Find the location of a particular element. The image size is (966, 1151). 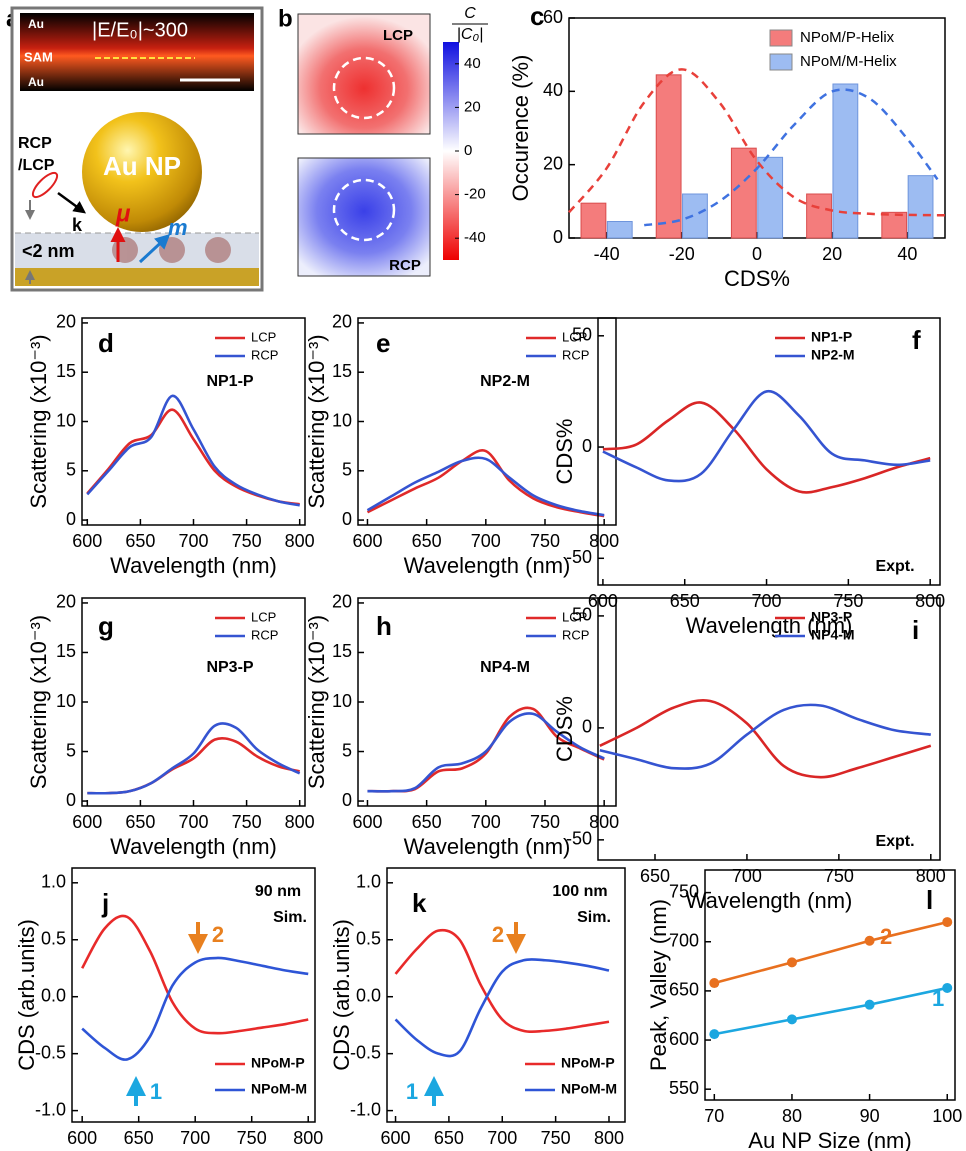

panel-b: b LCP RCP C |C₀| is located at coordinates (383, 141).